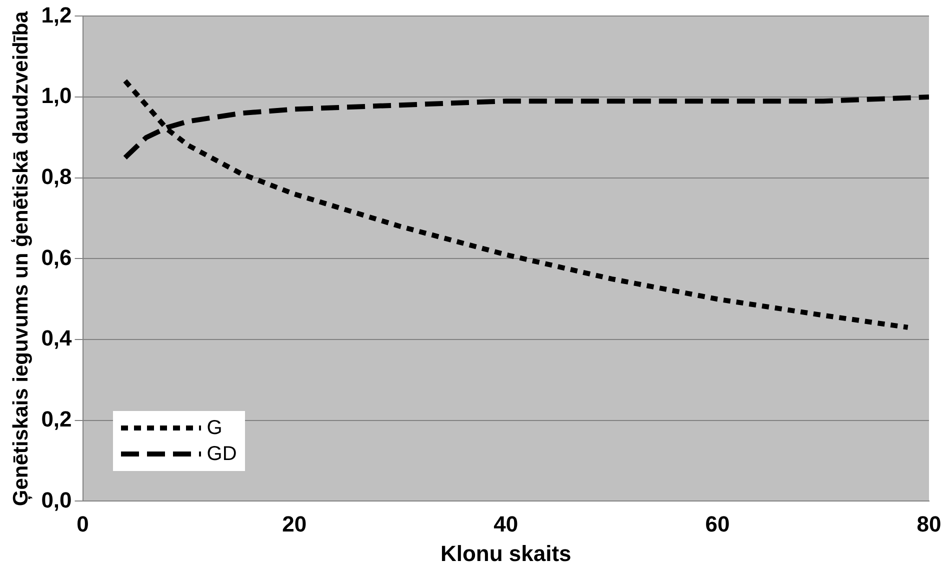  I want to click on x-tick-label: 20, so click(294, 523).